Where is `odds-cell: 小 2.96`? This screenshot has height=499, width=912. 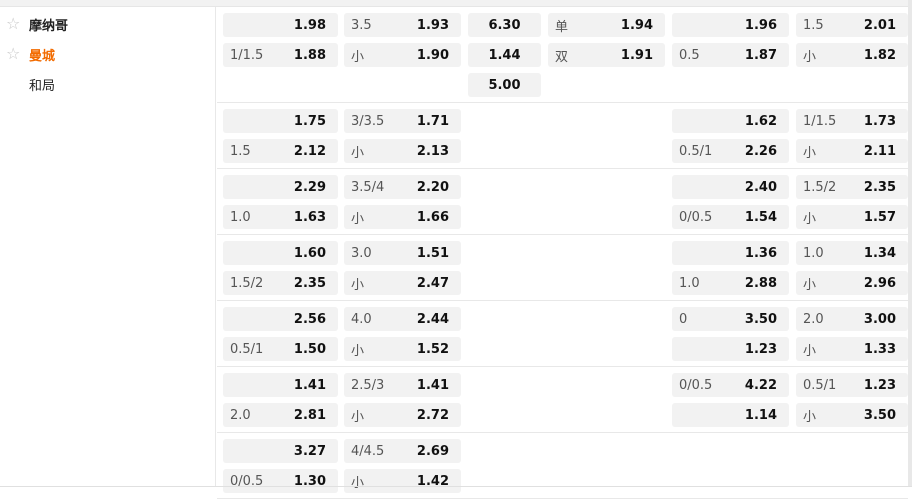
odds-cell: 小 2.96 is located at coordinates (852, 283).